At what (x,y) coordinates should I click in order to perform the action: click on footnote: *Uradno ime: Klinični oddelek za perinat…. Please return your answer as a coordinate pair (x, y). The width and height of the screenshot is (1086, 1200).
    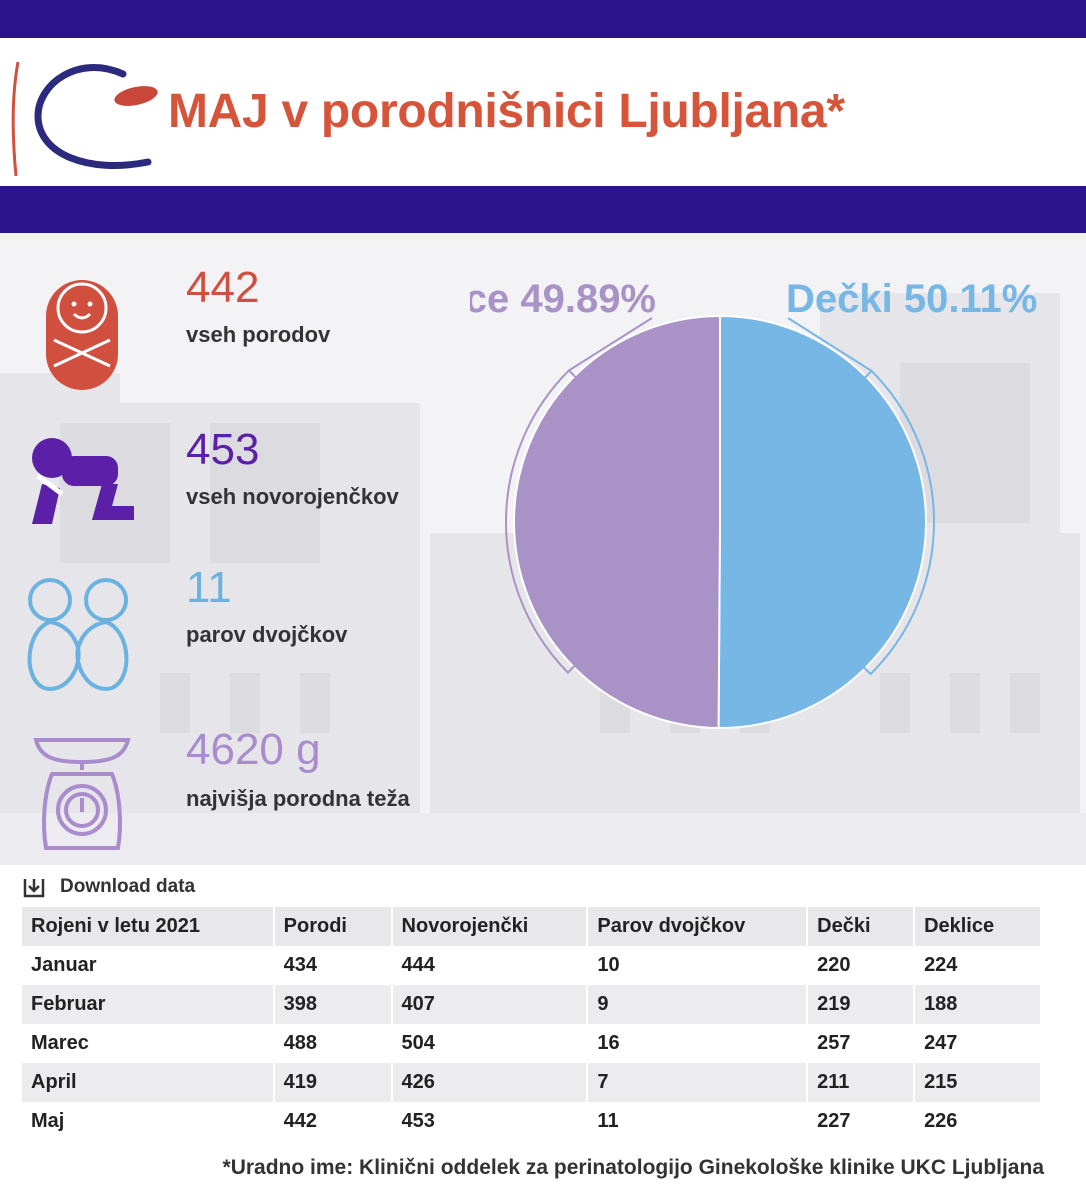
    Looking at the image, I should click on (633, 1167).